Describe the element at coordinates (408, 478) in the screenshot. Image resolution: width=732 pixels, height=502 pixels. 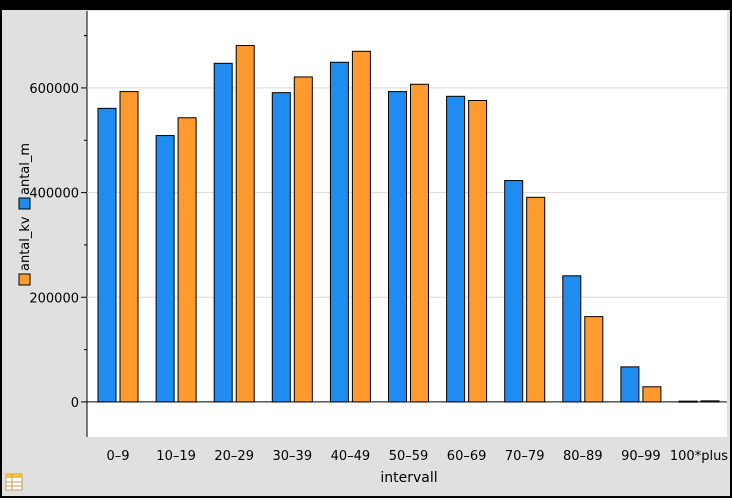
I see `x-axis-title: intervall` at that location.